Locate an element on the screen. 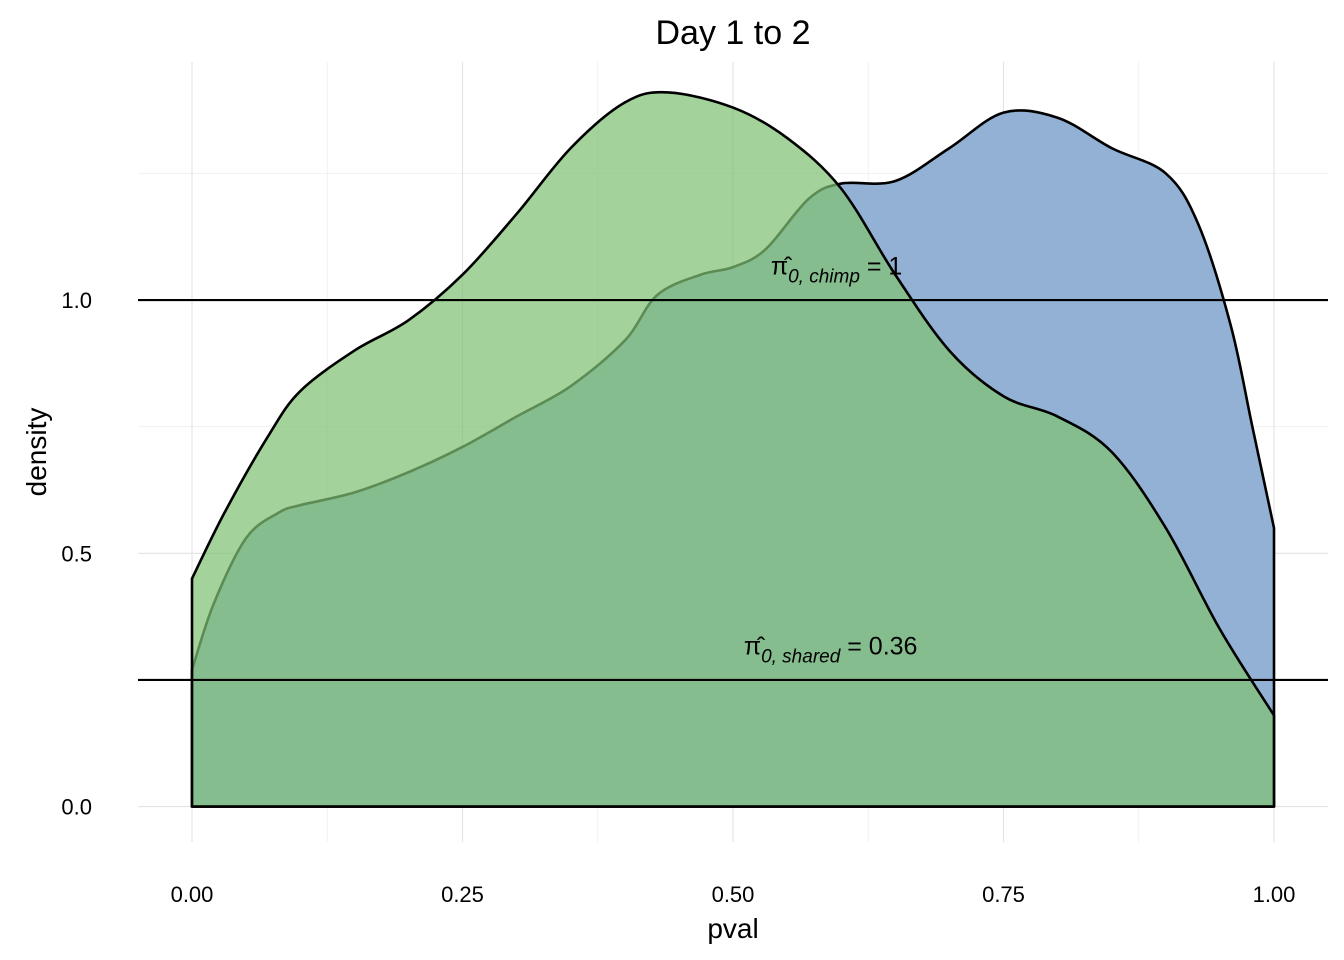 This screenshot has width=1344, height=960. y-tick-label: 0.0 is located at coordinates (76, 807).